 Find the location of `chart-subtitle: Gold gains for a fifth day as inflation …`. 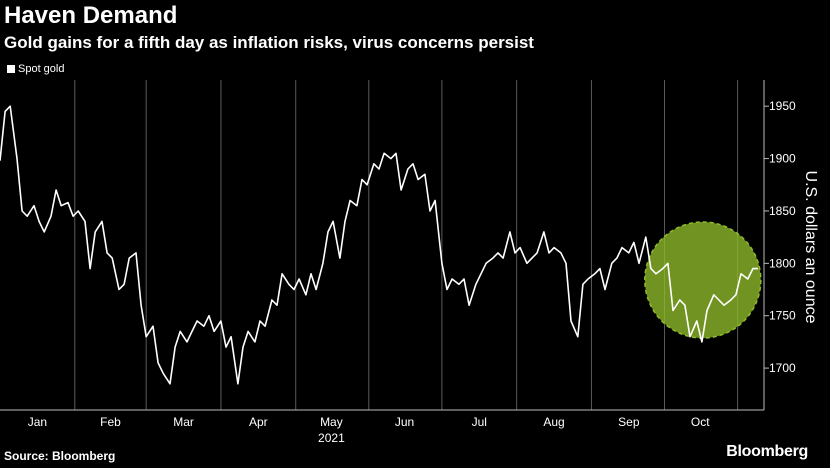

chart-subtitle: Gold gains for a fifth day as inflation … is located at coordinates (269, 42).